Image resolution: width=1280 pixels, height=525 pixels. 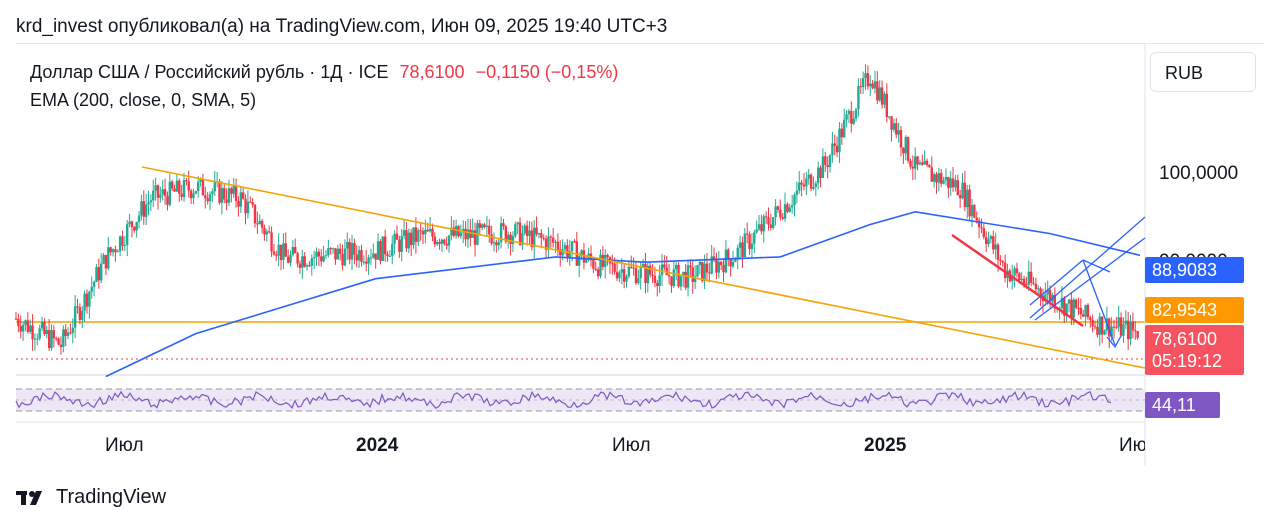 What do you see at coordinates (1199, 173) in the screenshot?
I see `price-tick-100: 100,0000` at bounding box center [1199, 173].